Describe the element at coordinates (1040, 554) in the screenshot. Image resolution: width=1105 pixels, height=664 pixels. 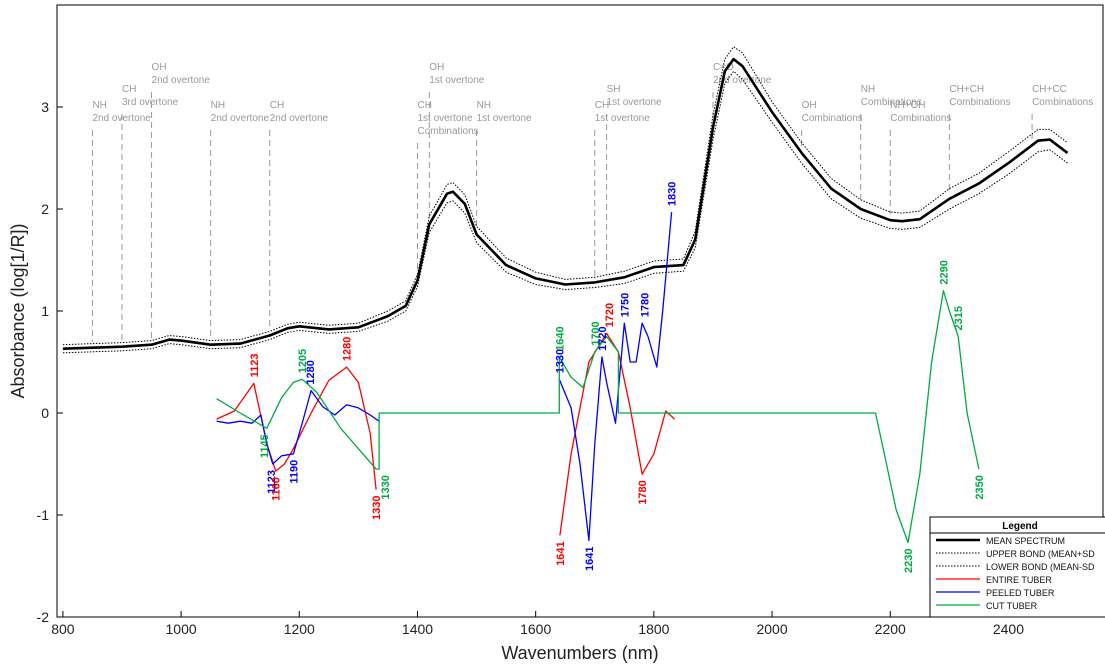
I see `legend-label: UPPER BOND (MEAN+SD` at that location.